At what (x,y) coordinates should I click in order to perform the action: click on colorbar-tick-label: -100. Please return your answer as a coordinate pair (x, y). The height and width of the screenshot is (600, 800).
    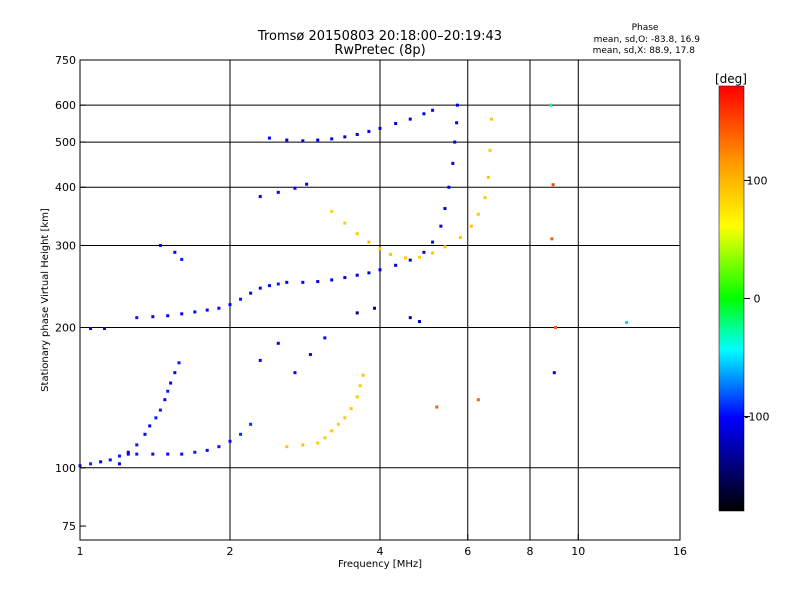
    Looking at the image, I should click on (757, 417).